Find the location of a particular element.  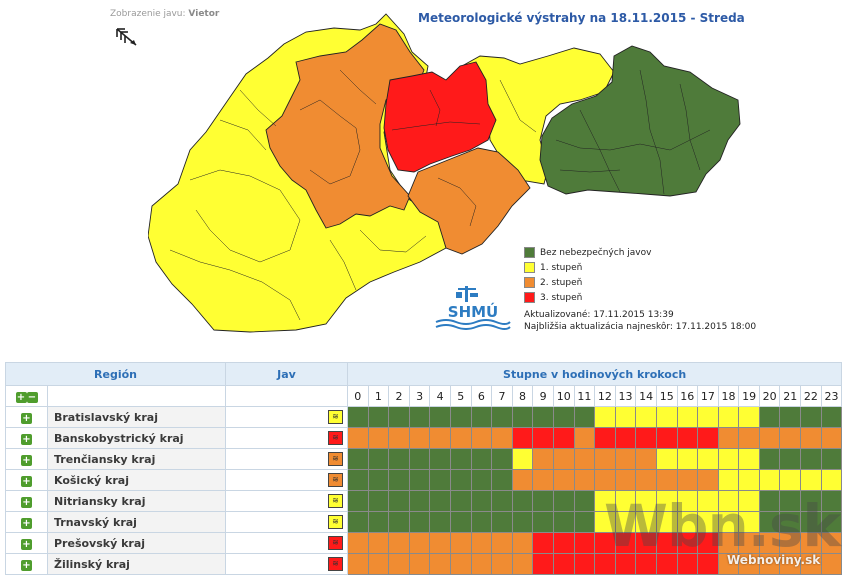

jav-cell: ≋ is located at coordinates (286, 543).